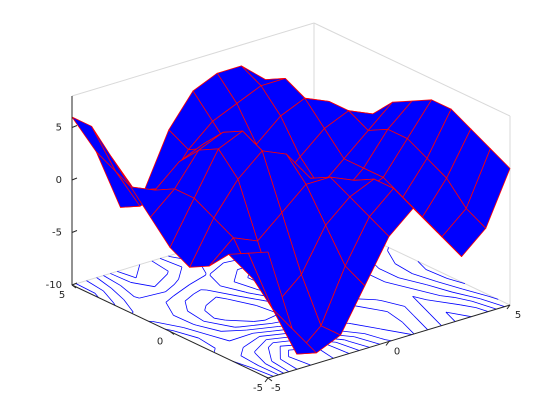 This screenshot has height=420, width=560. What do you see at coordinates (59, 128) in the screenshot?
I see `z-tick-label: 5` at bounding box center [59, 128].